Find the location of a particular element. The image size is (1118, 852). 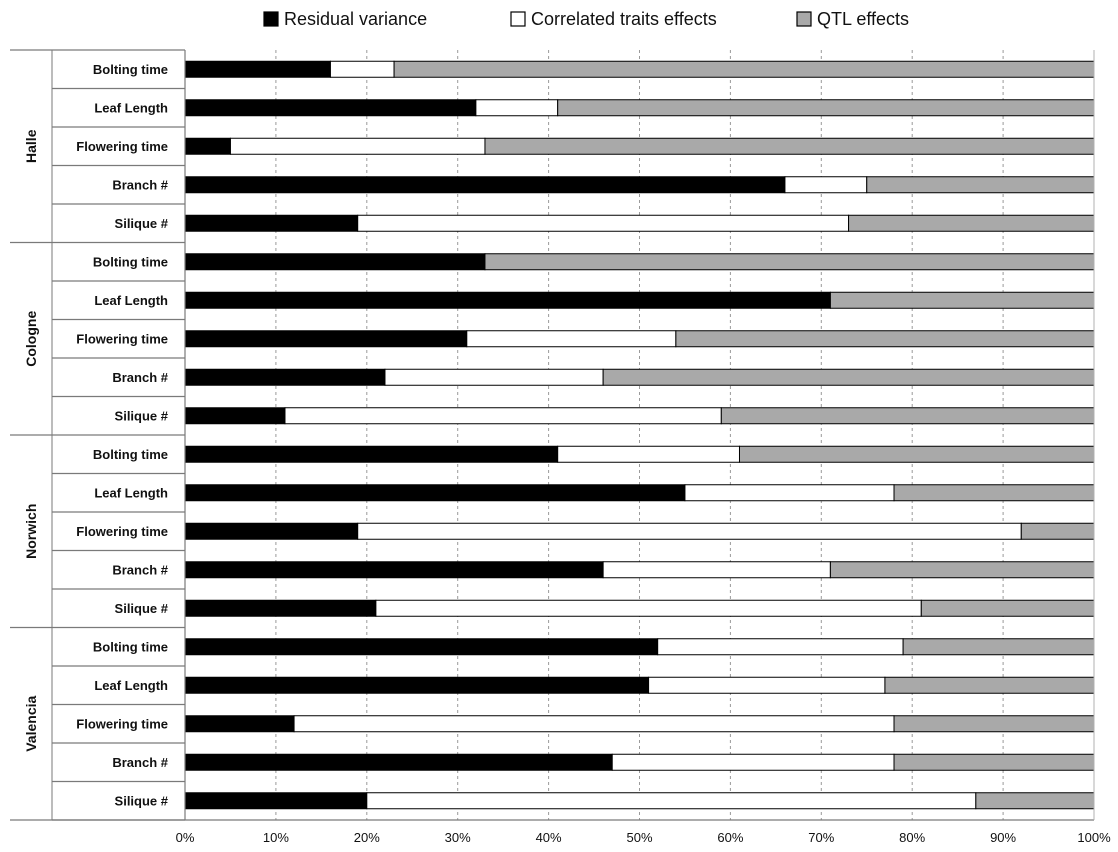

group-label: Valencia is located at coordinates (31, 724).